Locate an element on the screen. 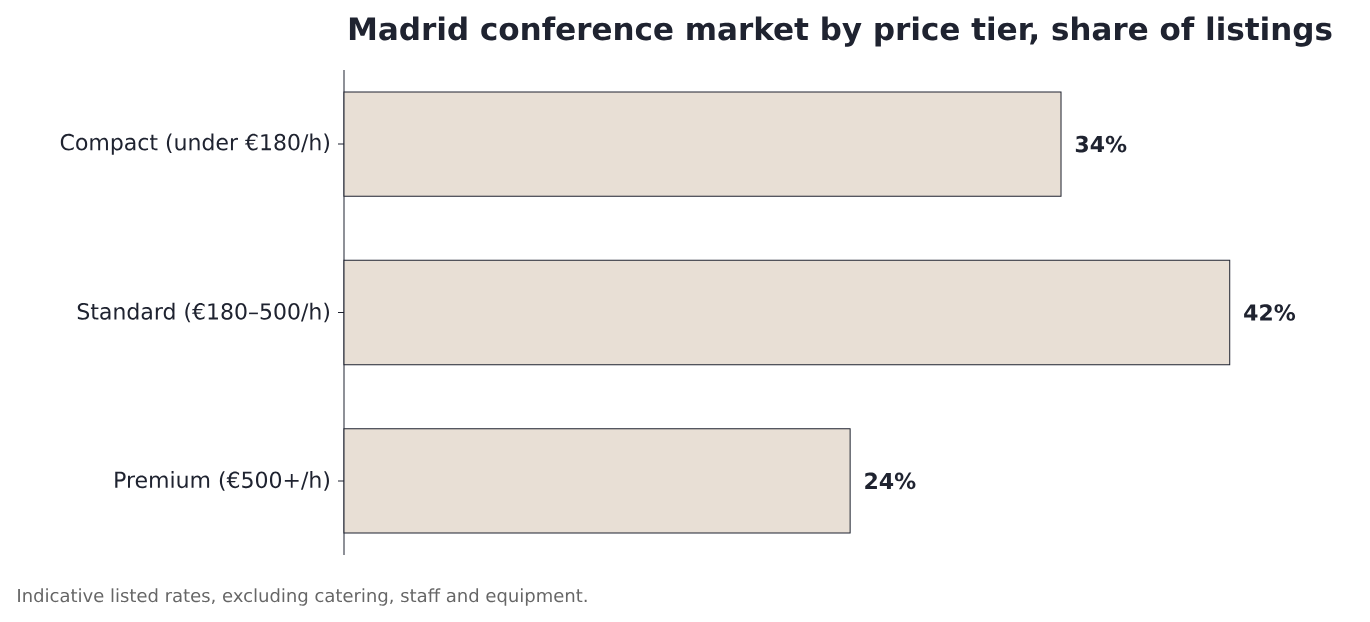 The image size is (1370, 622). chart-title: Madrid conference market by price tier, share of listings is located at coordinates (840, 31).